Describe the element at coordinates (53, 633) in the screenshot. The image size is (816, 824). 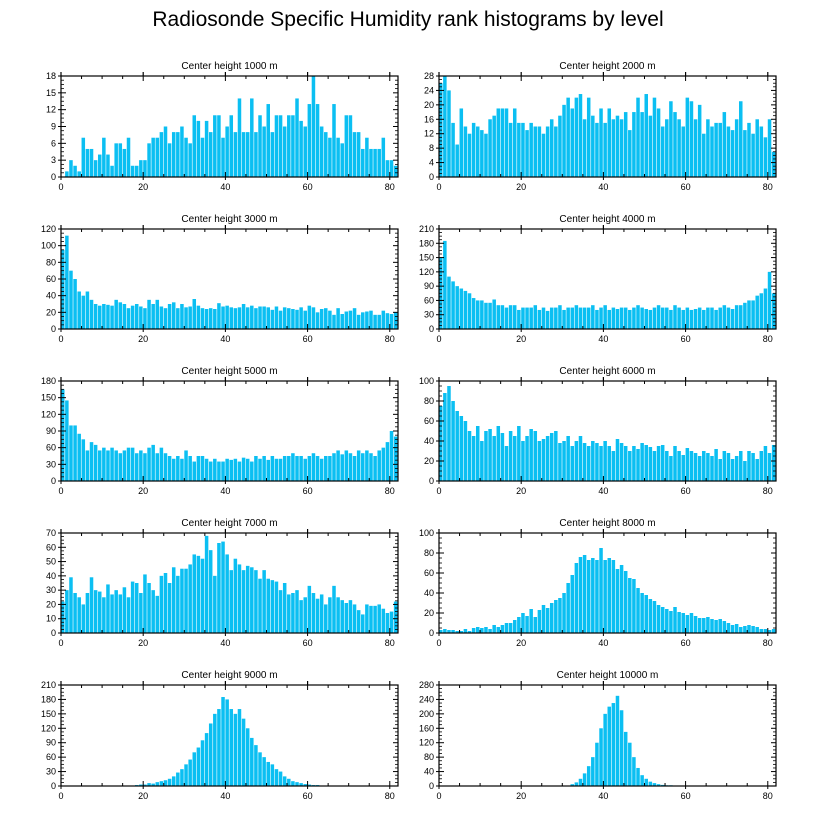
I see `y-tick-label: 0` at that location.